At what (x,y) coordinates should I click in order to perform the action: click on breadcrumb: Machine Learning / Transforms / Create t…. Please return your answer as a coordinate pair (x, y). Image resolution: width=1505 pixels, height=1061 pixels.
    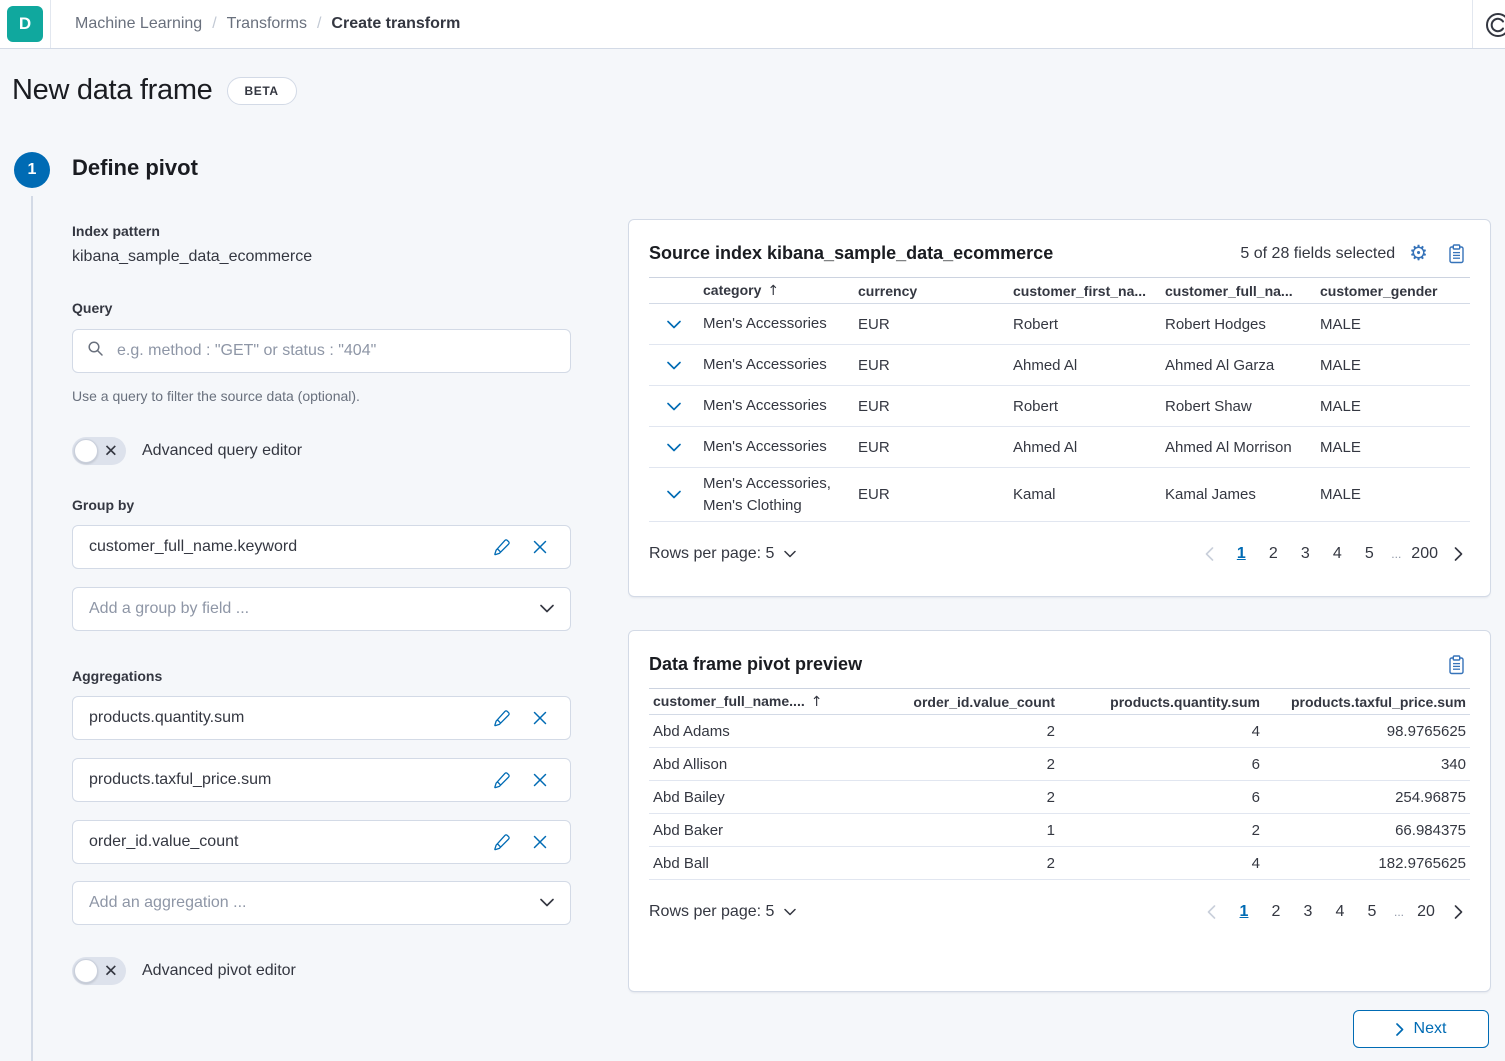
    Looking at the image, I should click on (267, 24).